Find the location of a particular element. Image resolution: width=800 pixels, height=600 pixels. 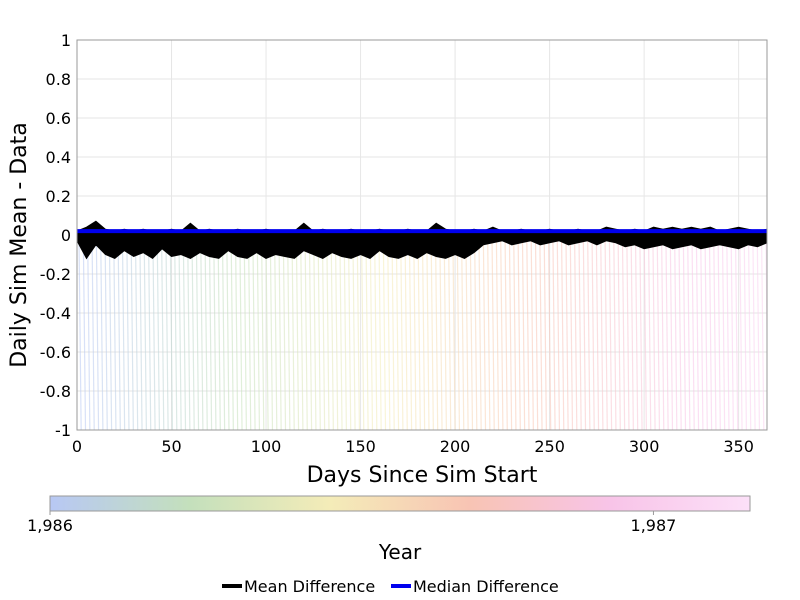

x-tick-label: 300 is located at coordinates (644, 446).